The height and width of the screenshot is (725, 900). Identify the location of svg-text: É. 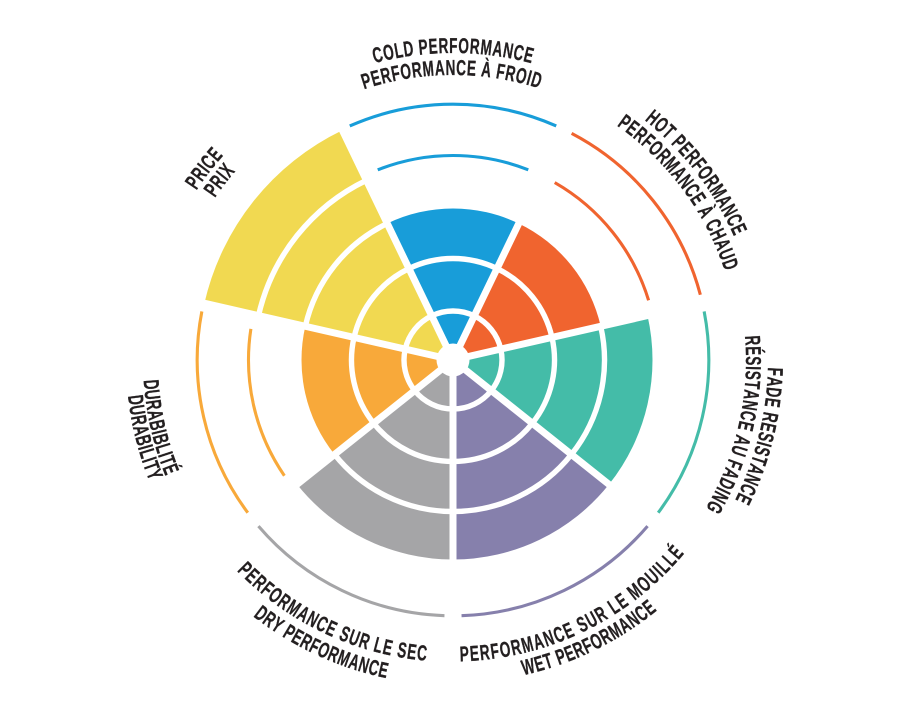
(753, 351).